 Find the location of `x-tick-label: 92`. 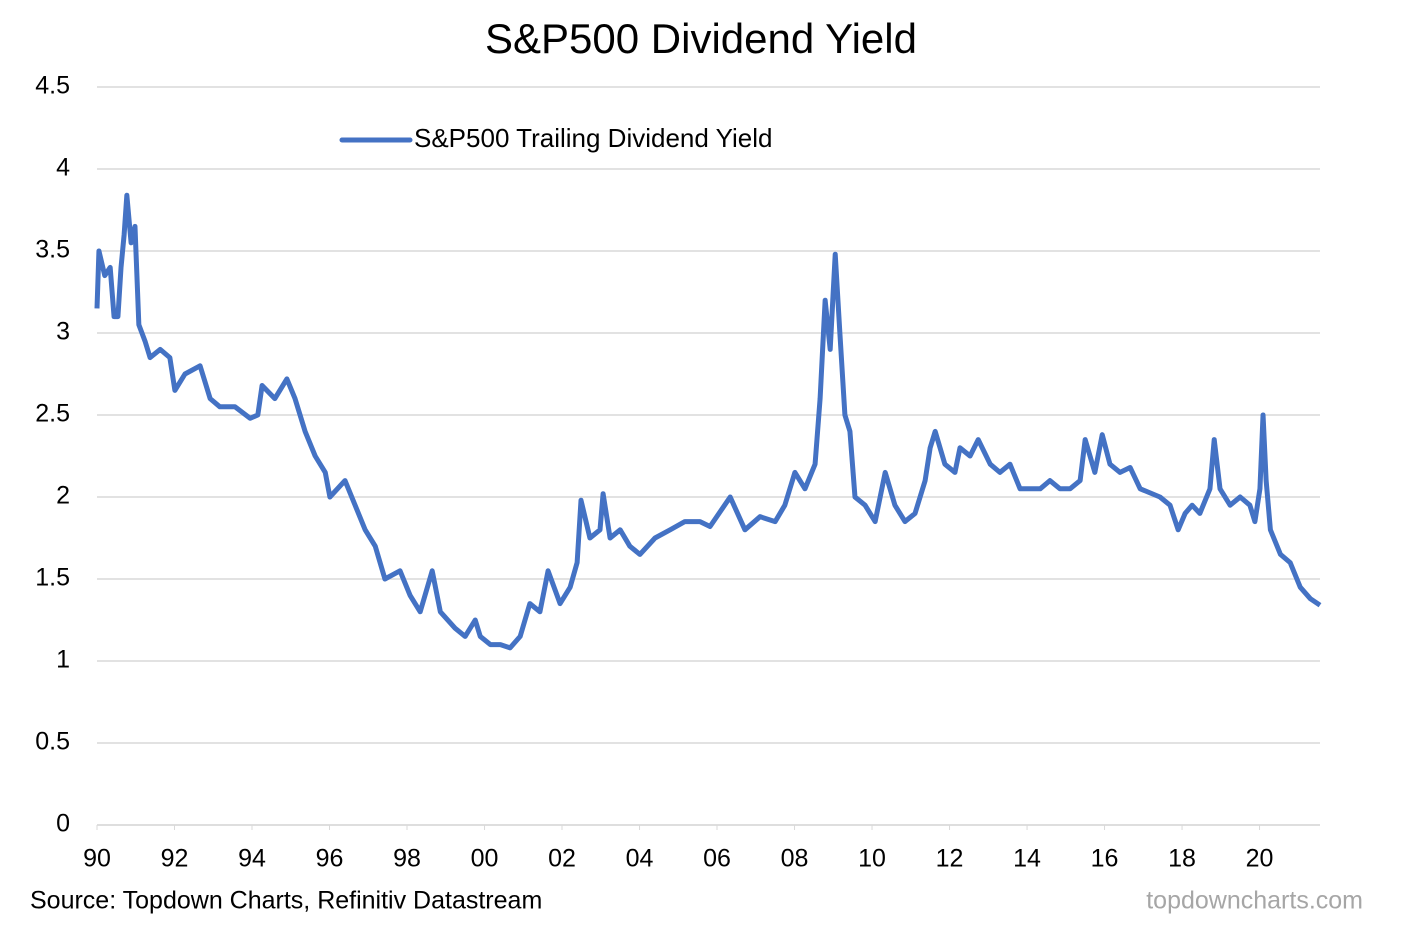

x-tick-label: 92 is located at coordinates (175, 859).